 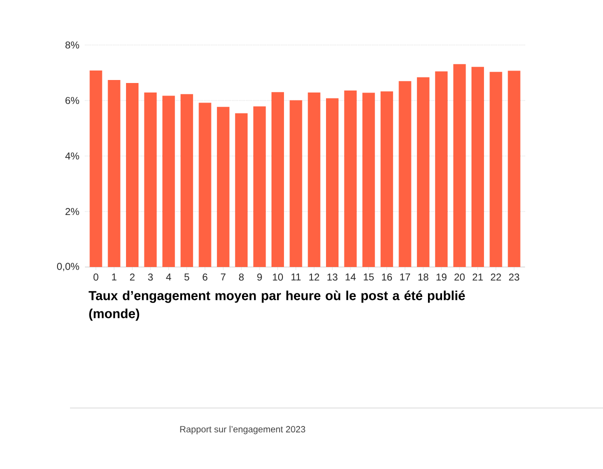 I want to click on x-tick-label: 9, so click(x=259, y=277).